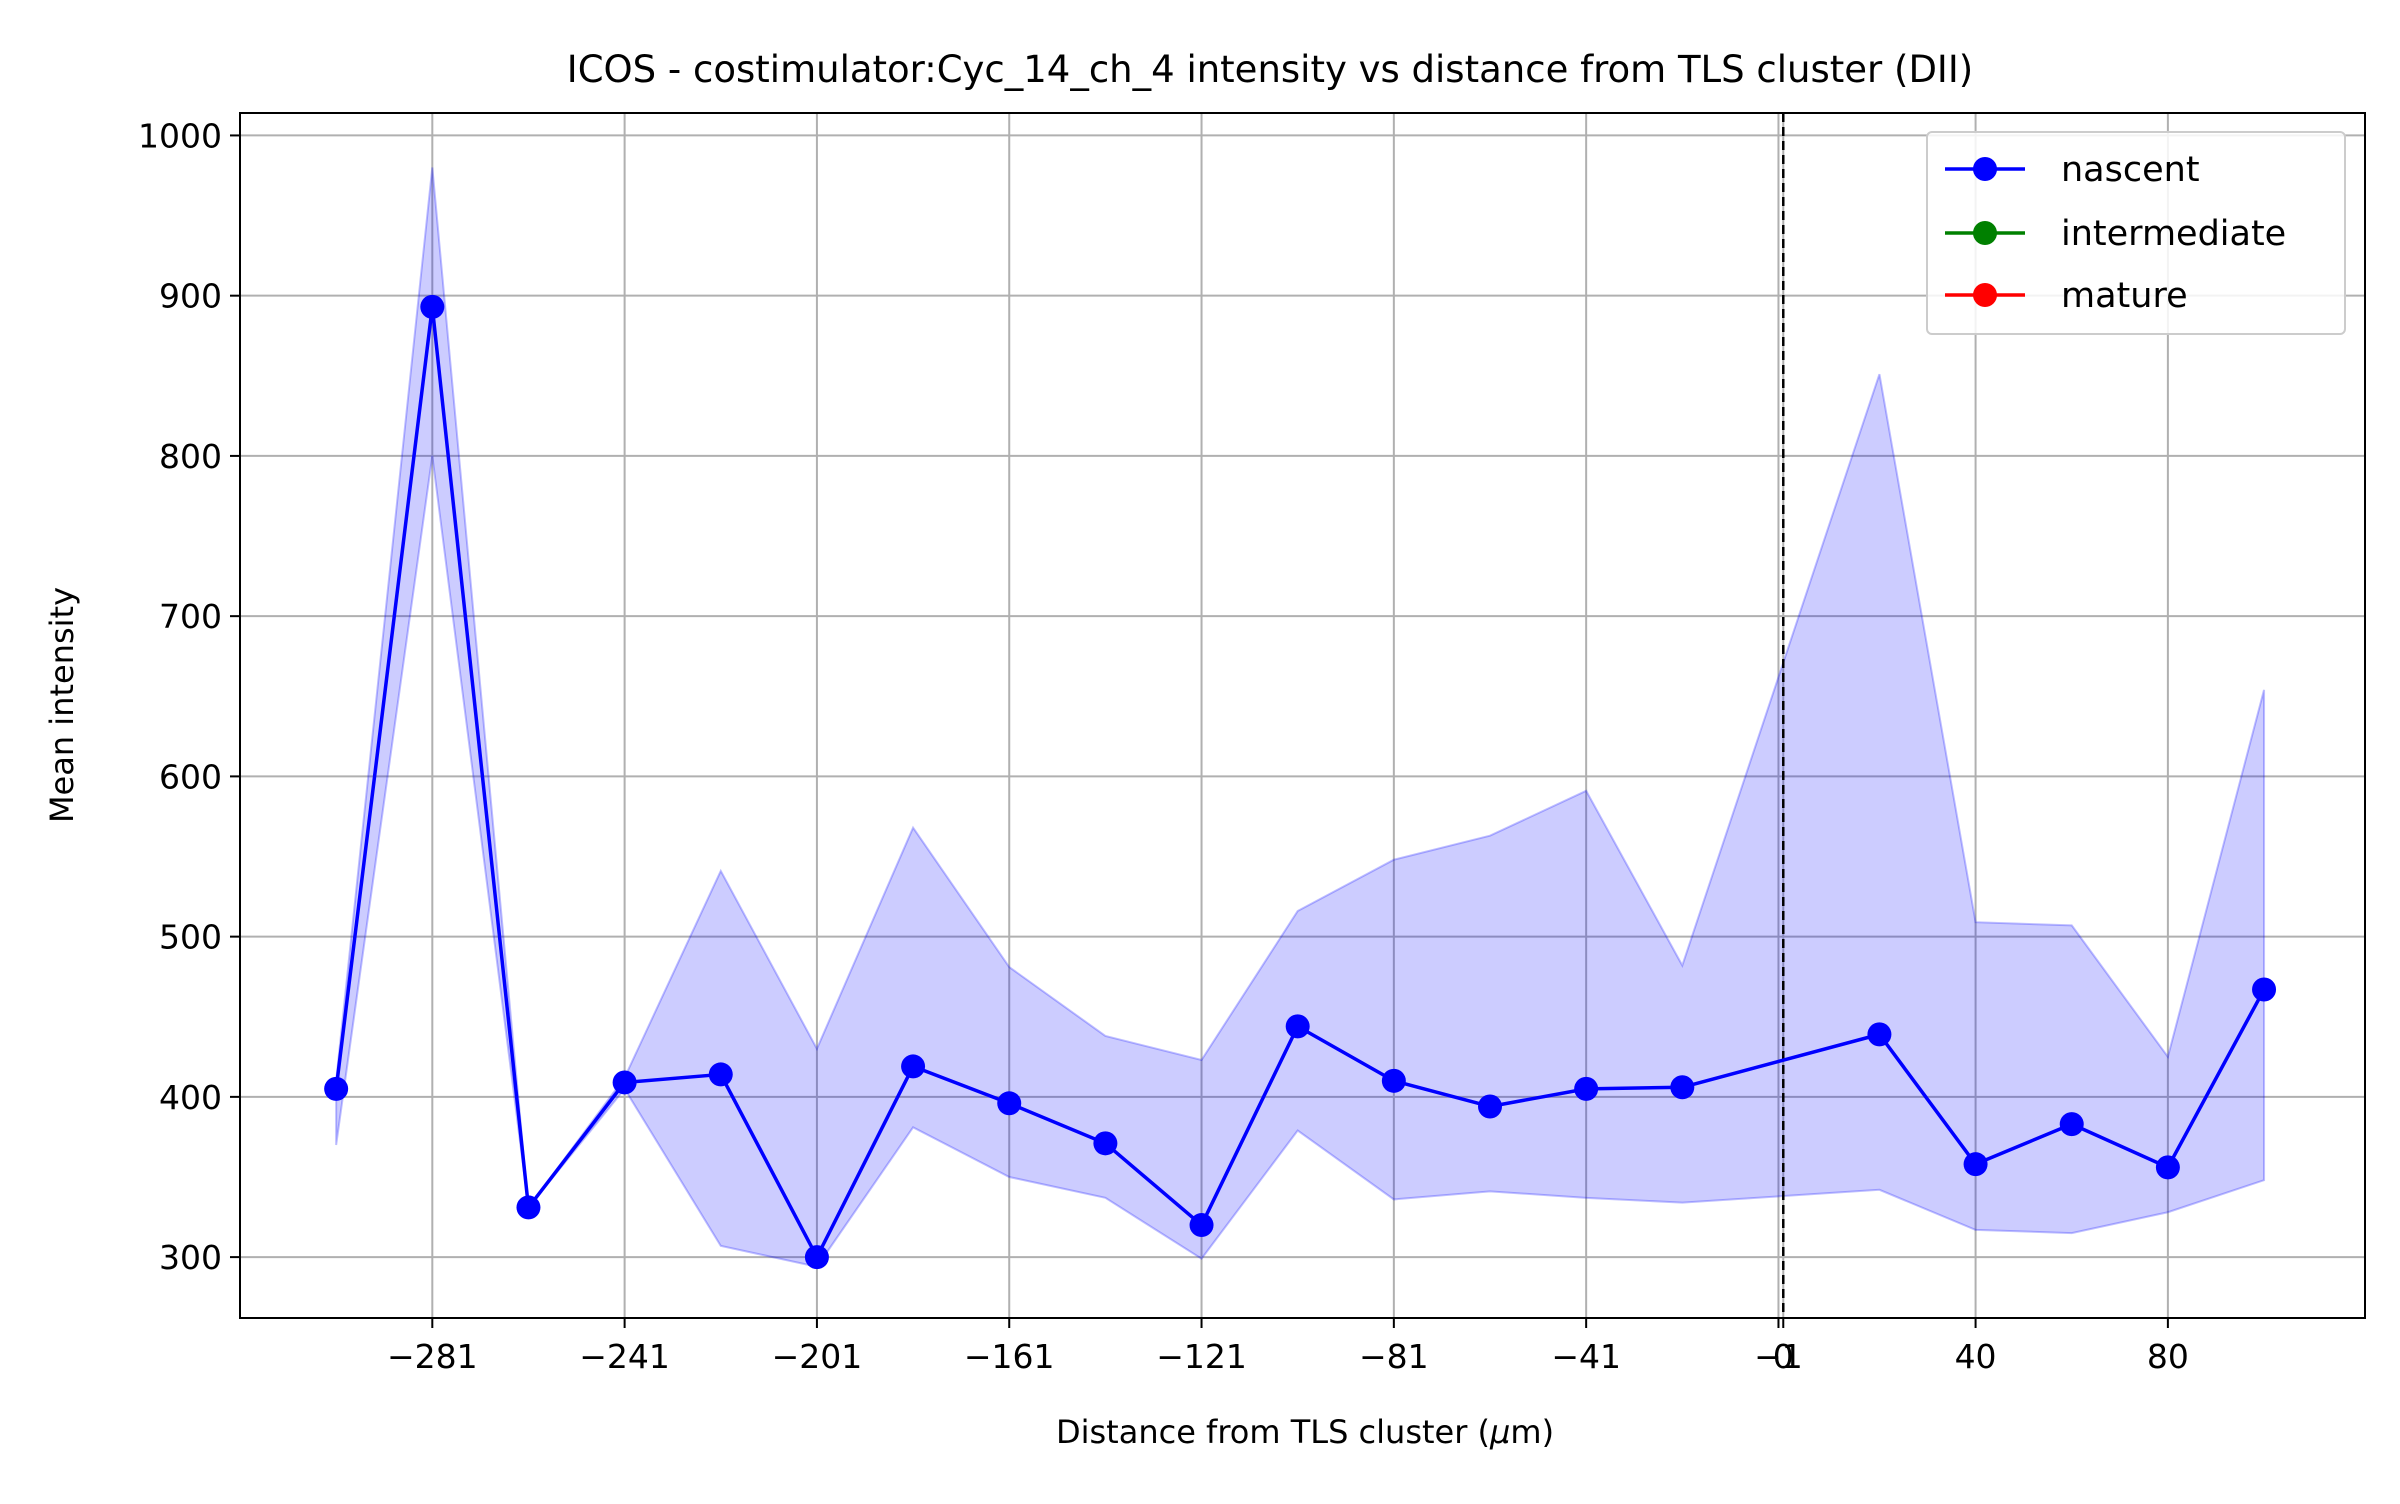 The width and height of the screenshot is (2400, 1504). Describe the element at coordinates (62, 705) in the screenshot. I see `y-axis-label: Mean intensity` at that location.